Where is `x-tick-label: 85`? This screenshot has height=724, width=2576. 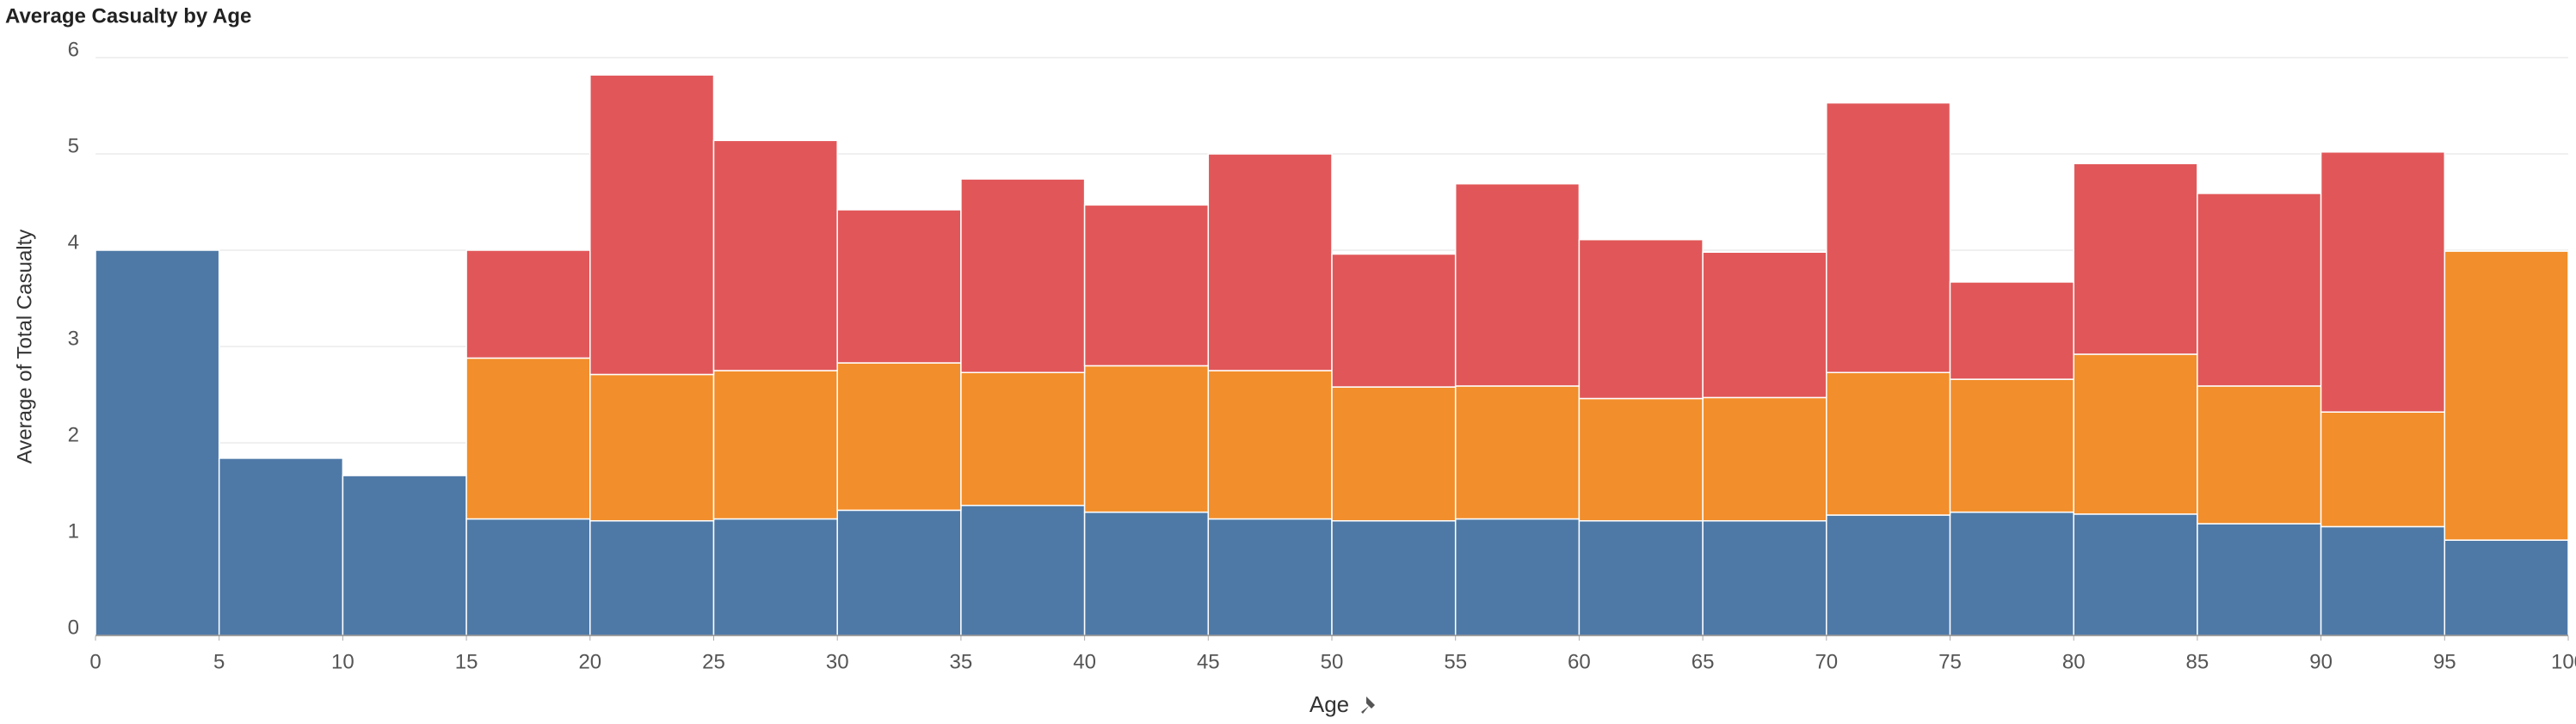
x-tick-label: 85 is located at coordinates (2197, 661).